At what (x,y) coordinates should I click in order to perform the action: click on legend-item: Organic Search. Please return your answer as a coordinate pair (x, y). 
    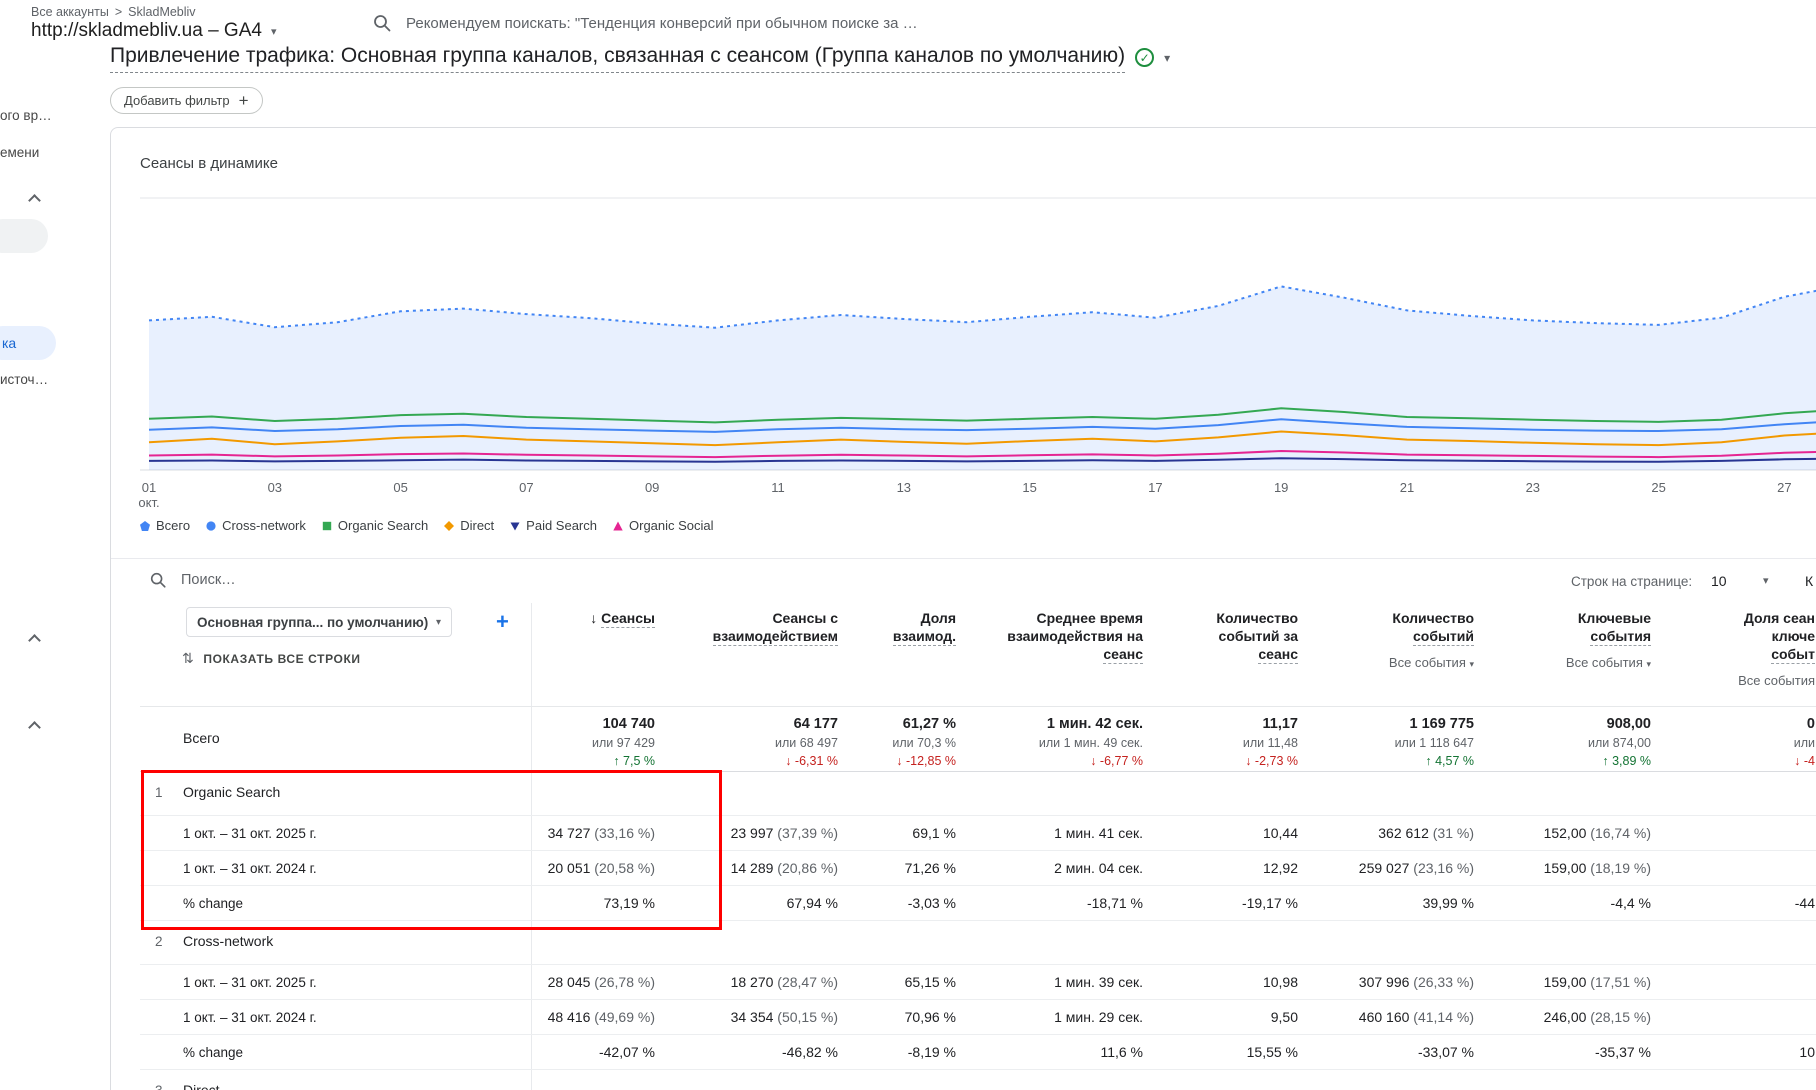
    Looking at the image, I should click on (375, 525).